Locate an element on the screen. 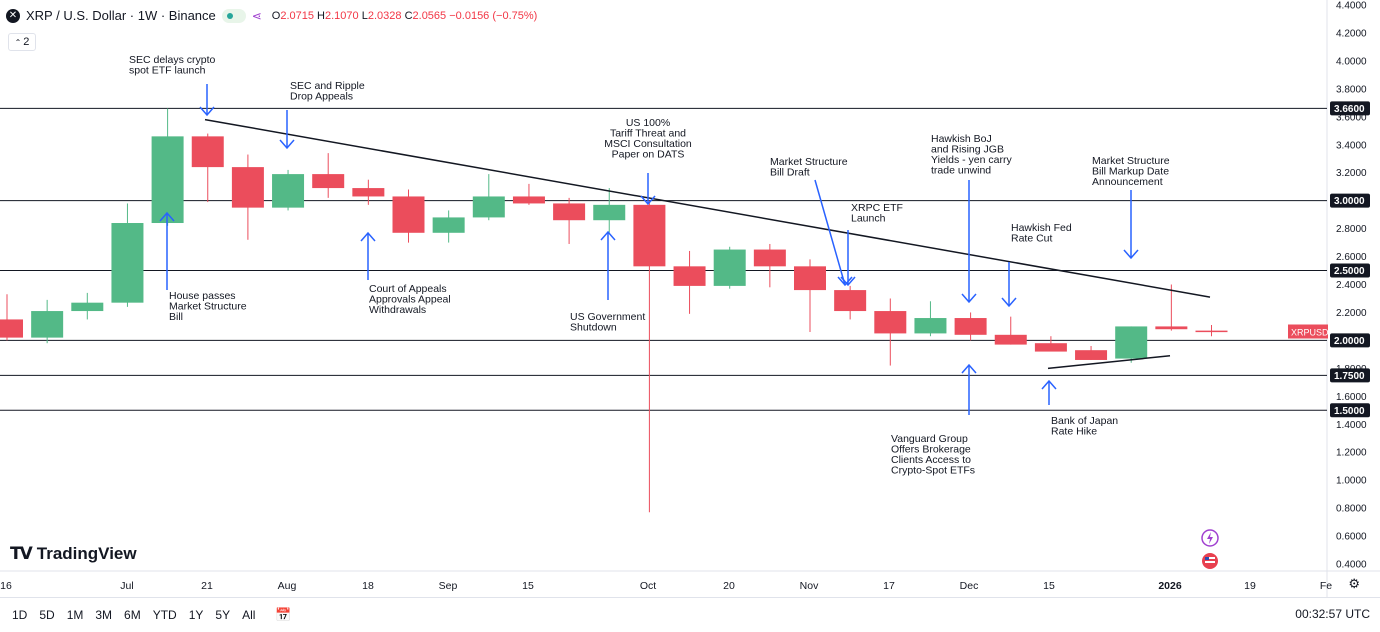 Image resolution: width=1380 pixels, height=632 pixels. y-tick-label: 3.2000 is located at coordinates (1351, 173).